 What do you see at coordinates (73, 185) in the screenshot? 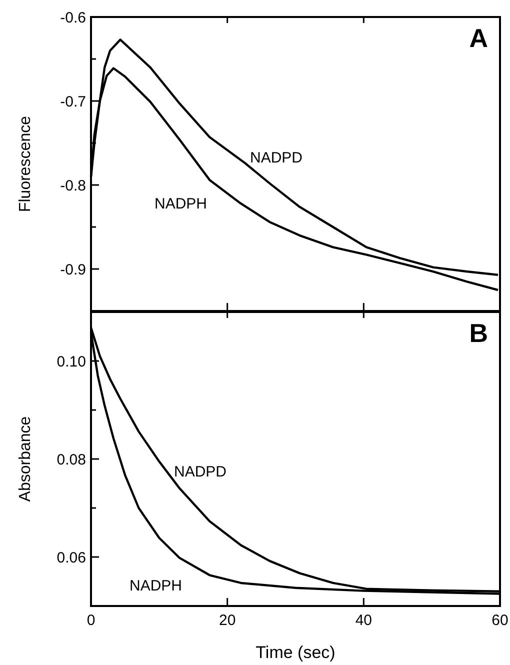
I see `y-tick-label: -0.8` at bounding box center [73, 185].